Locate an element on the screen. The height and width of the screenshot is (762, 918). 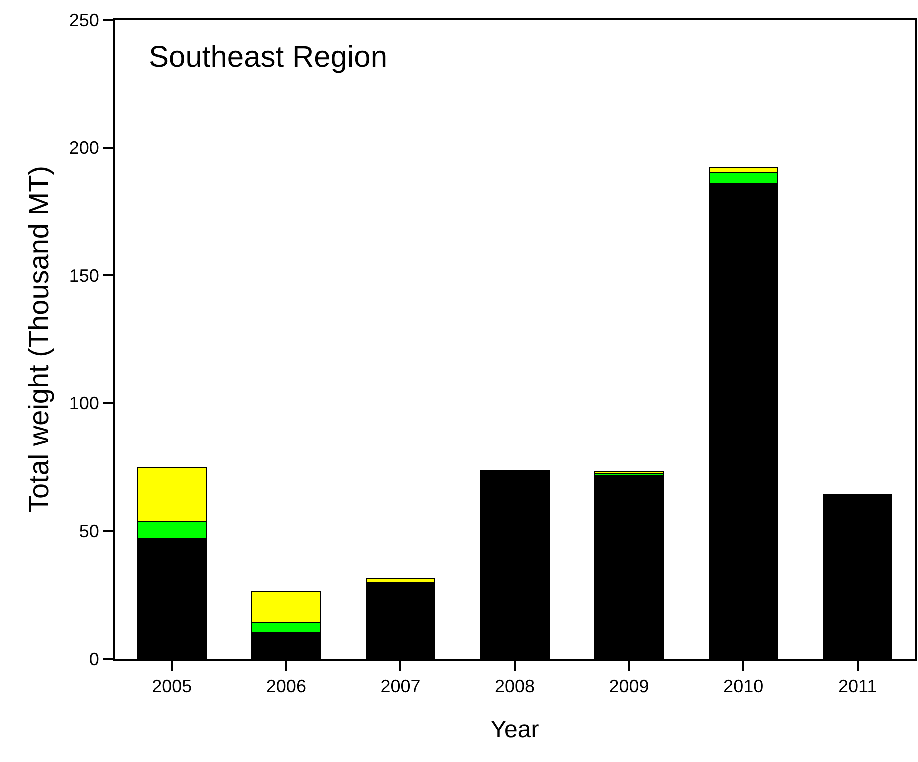
x-tick-label: 2007 is located at coordinates (400, 686).